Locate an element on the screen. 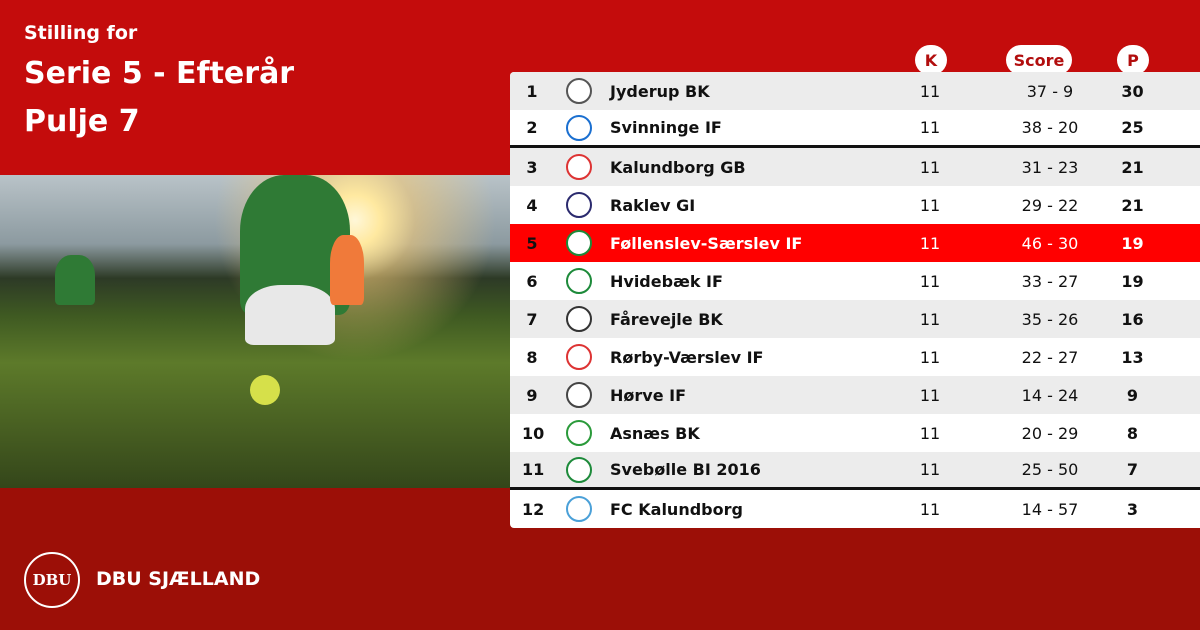 The image size is (1200, 630). rank-cell: 3 is located at coordinates (532, 167).